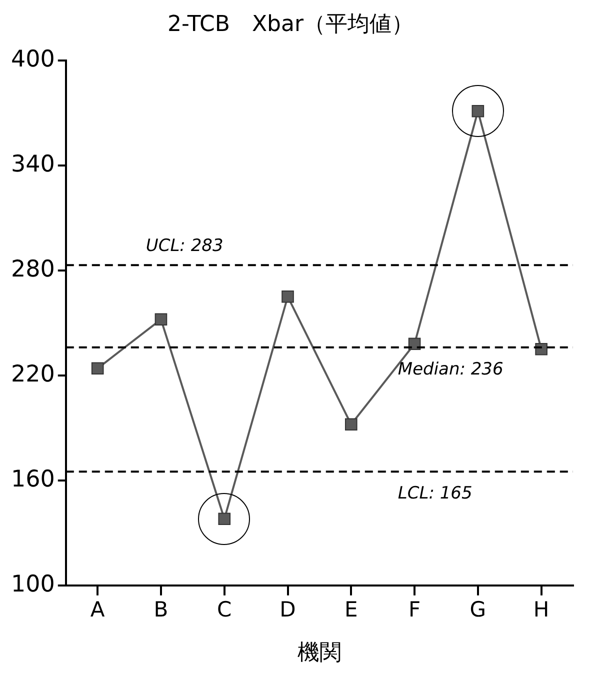 This screenshot has height=679, width=595. What do you see at coordinates (32, 164) in the screenshot?
I see `y-tick-label: 340` at bounding box center [32, 164].